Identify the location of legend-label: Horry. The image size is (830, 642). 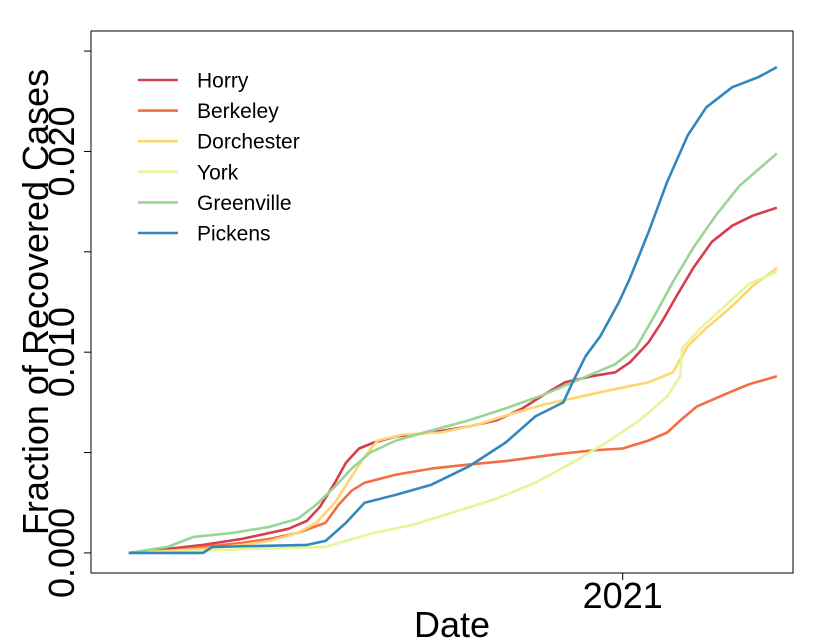
(223, 81).